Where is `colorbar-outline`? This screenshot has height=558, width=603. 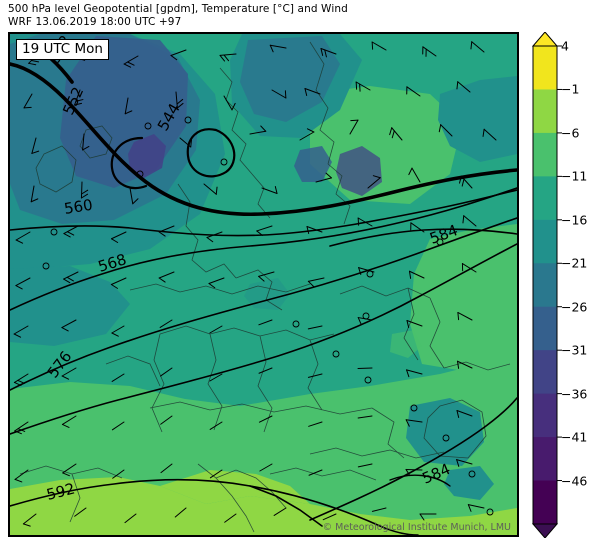 colorbar-outline is located at coordinates (545, 285).